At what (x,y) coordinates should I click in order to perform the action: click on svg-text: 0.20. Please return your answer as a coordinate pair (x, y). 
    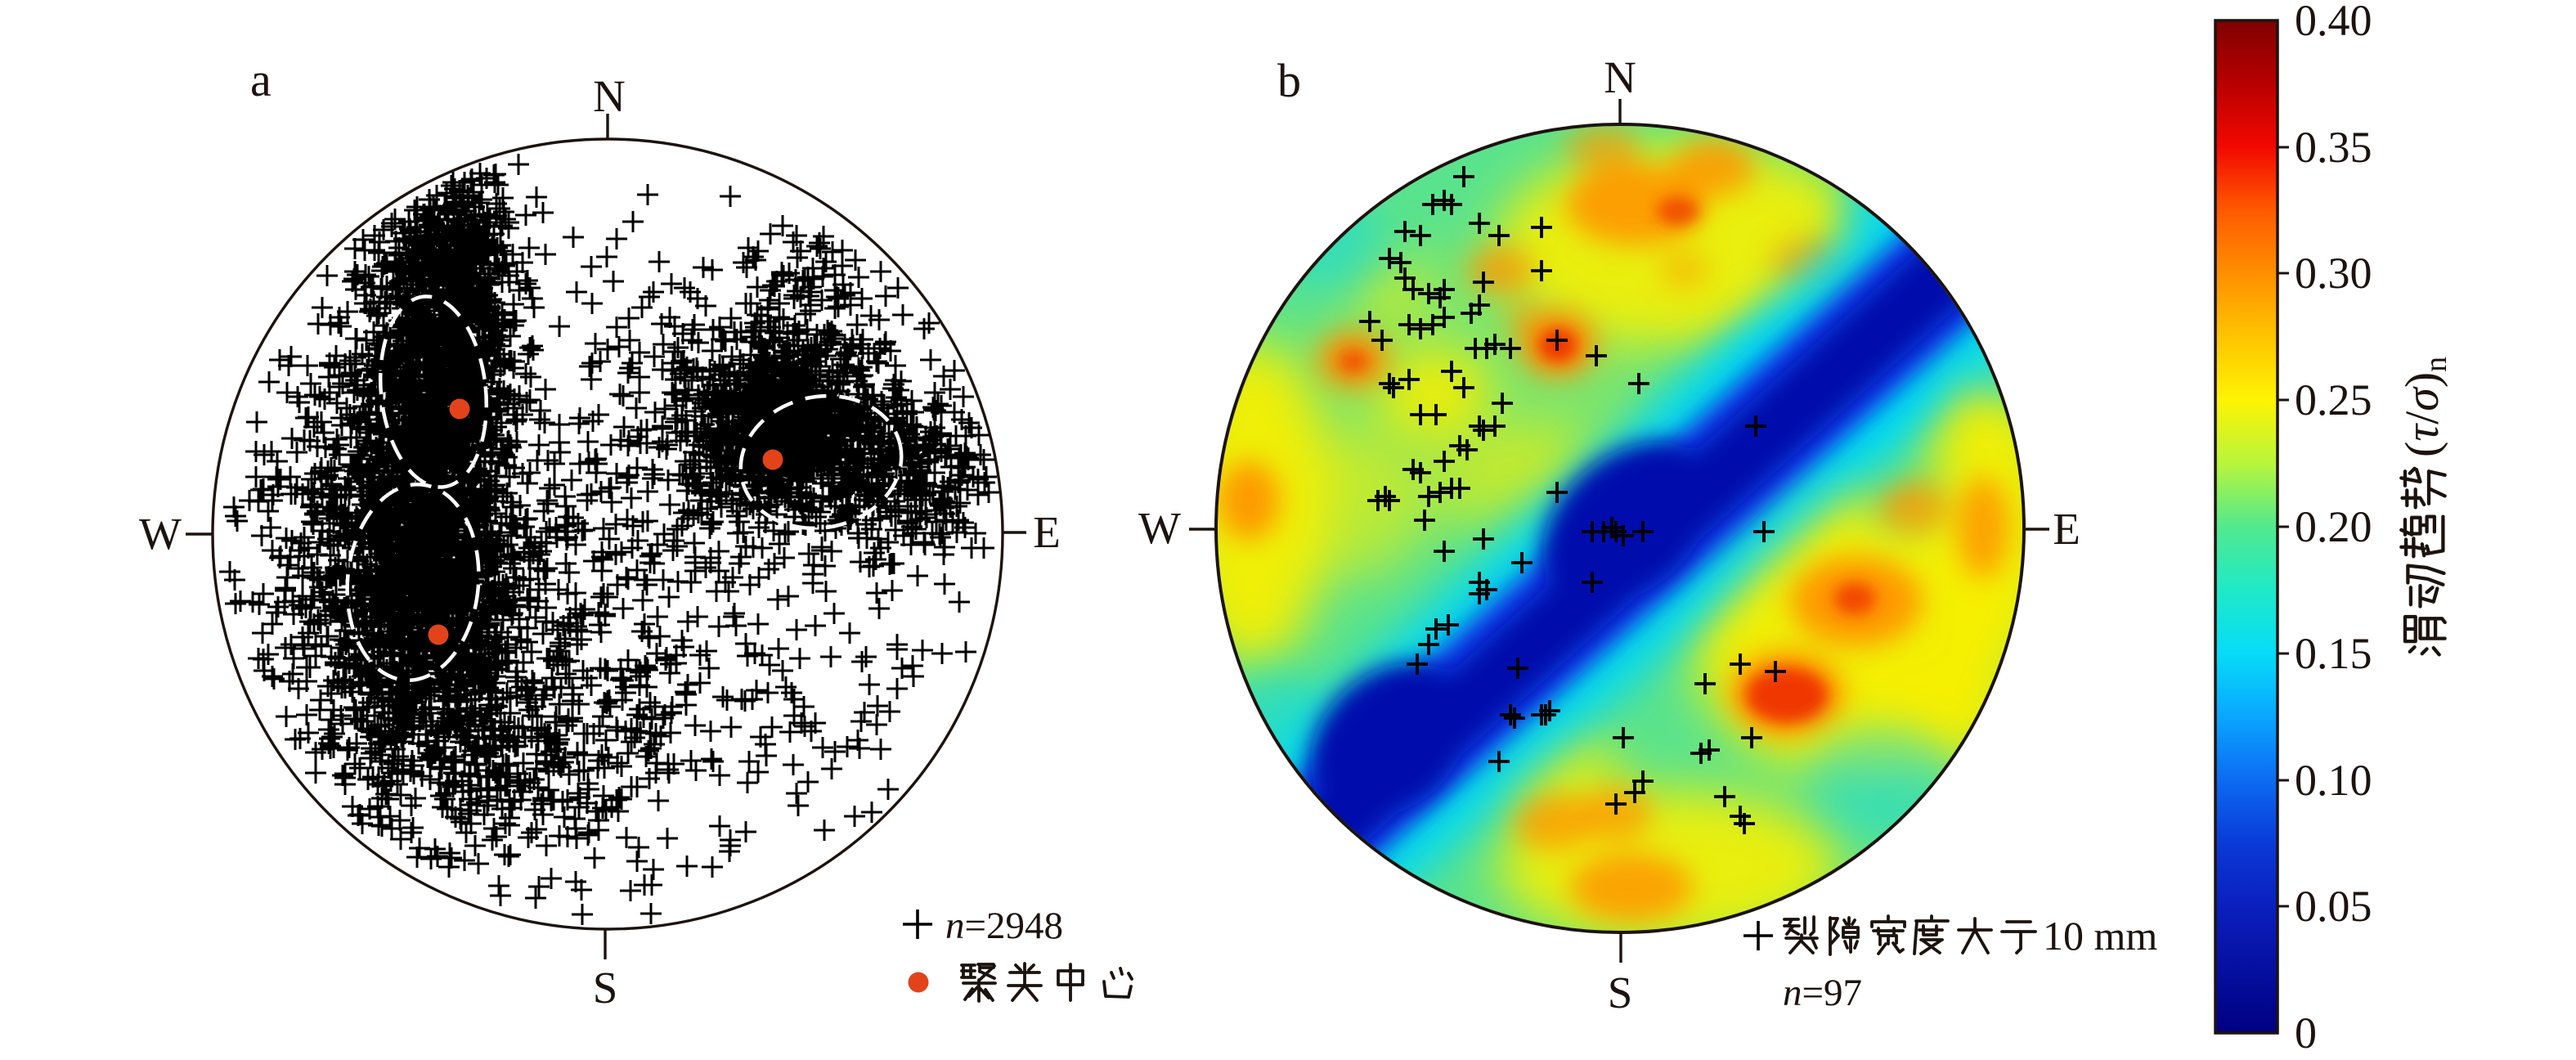
    Looking at the image, I should click on (2333, 526).